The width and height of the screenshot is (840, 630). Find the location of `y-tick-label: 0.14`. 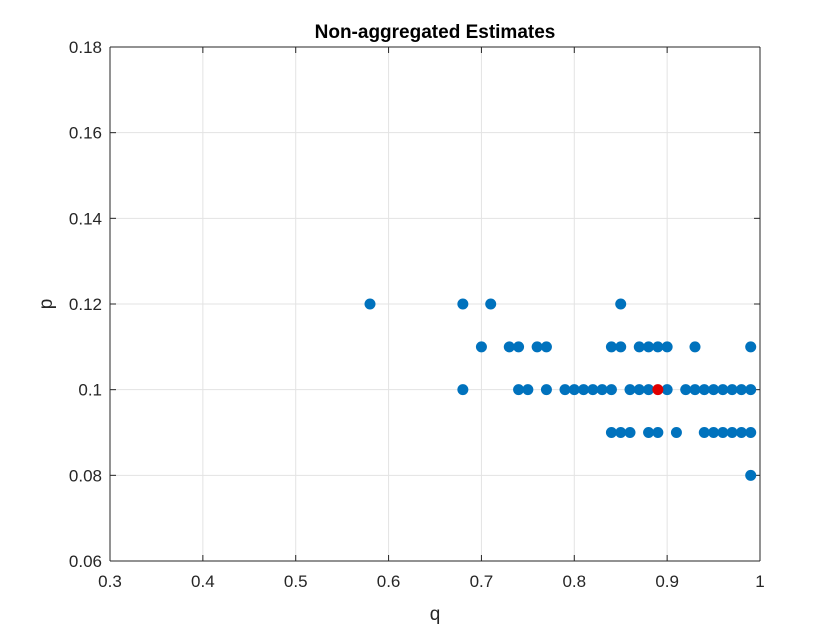

y-tick-label: 0.14 is located at coordinates (85, 218).